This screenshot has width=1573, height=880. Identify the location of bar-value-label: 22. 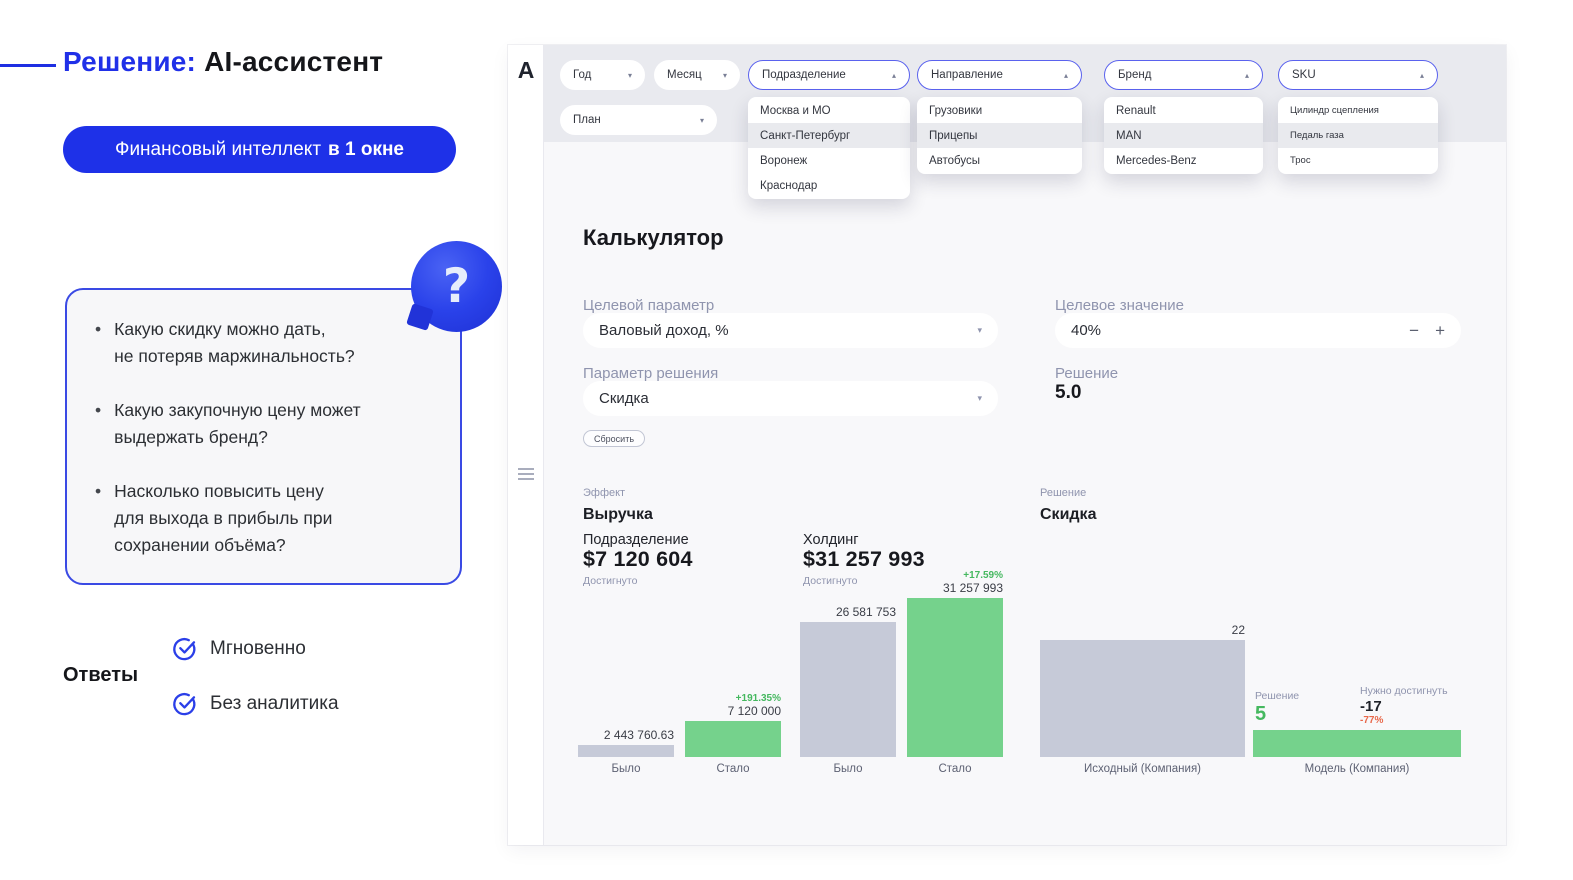
(1238, 630).